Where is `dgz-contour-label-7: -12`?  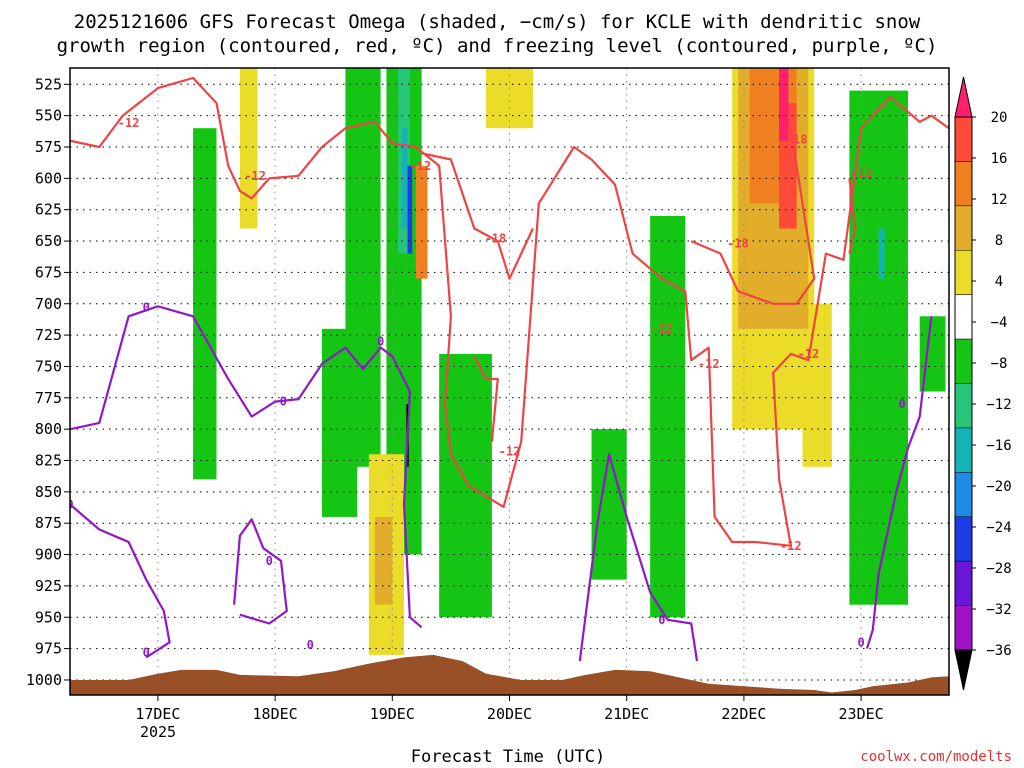
dgz-contour-label-7: -12 is located at coordinates (791, 546).